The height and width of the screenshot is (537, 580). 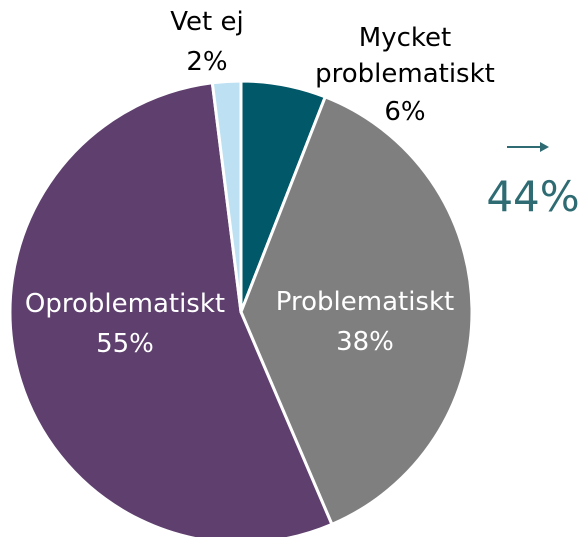 What do you see at coordinates (405, 56) in the screenshot?
I see `slice-label: Mycket problematiskt` at bounding box center [405, 56].